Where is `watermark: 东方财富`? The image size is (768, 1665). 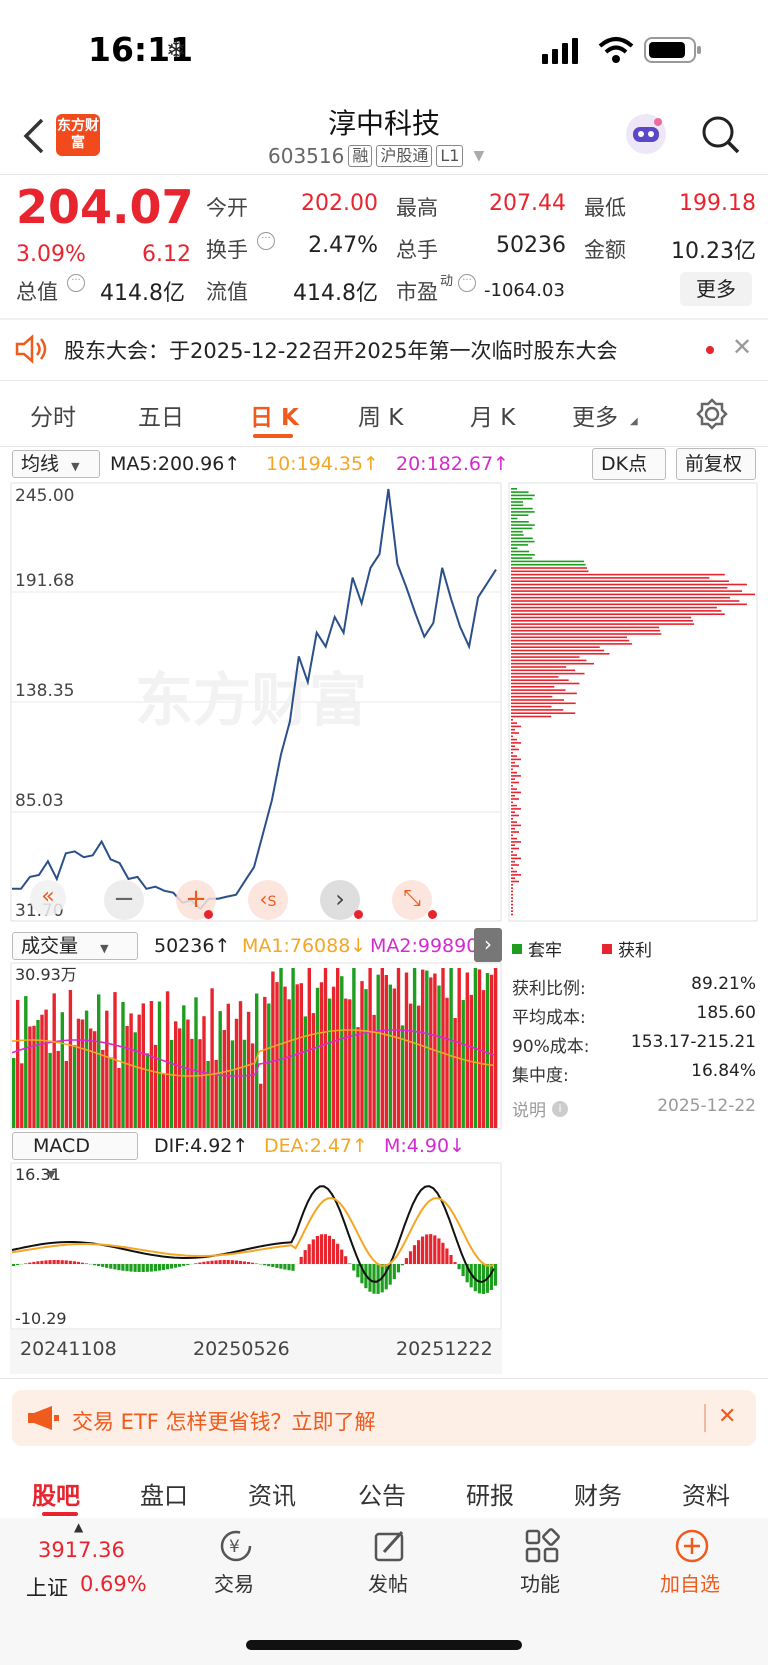
watermark: 东方财富 is located at coordinates (251, 700).